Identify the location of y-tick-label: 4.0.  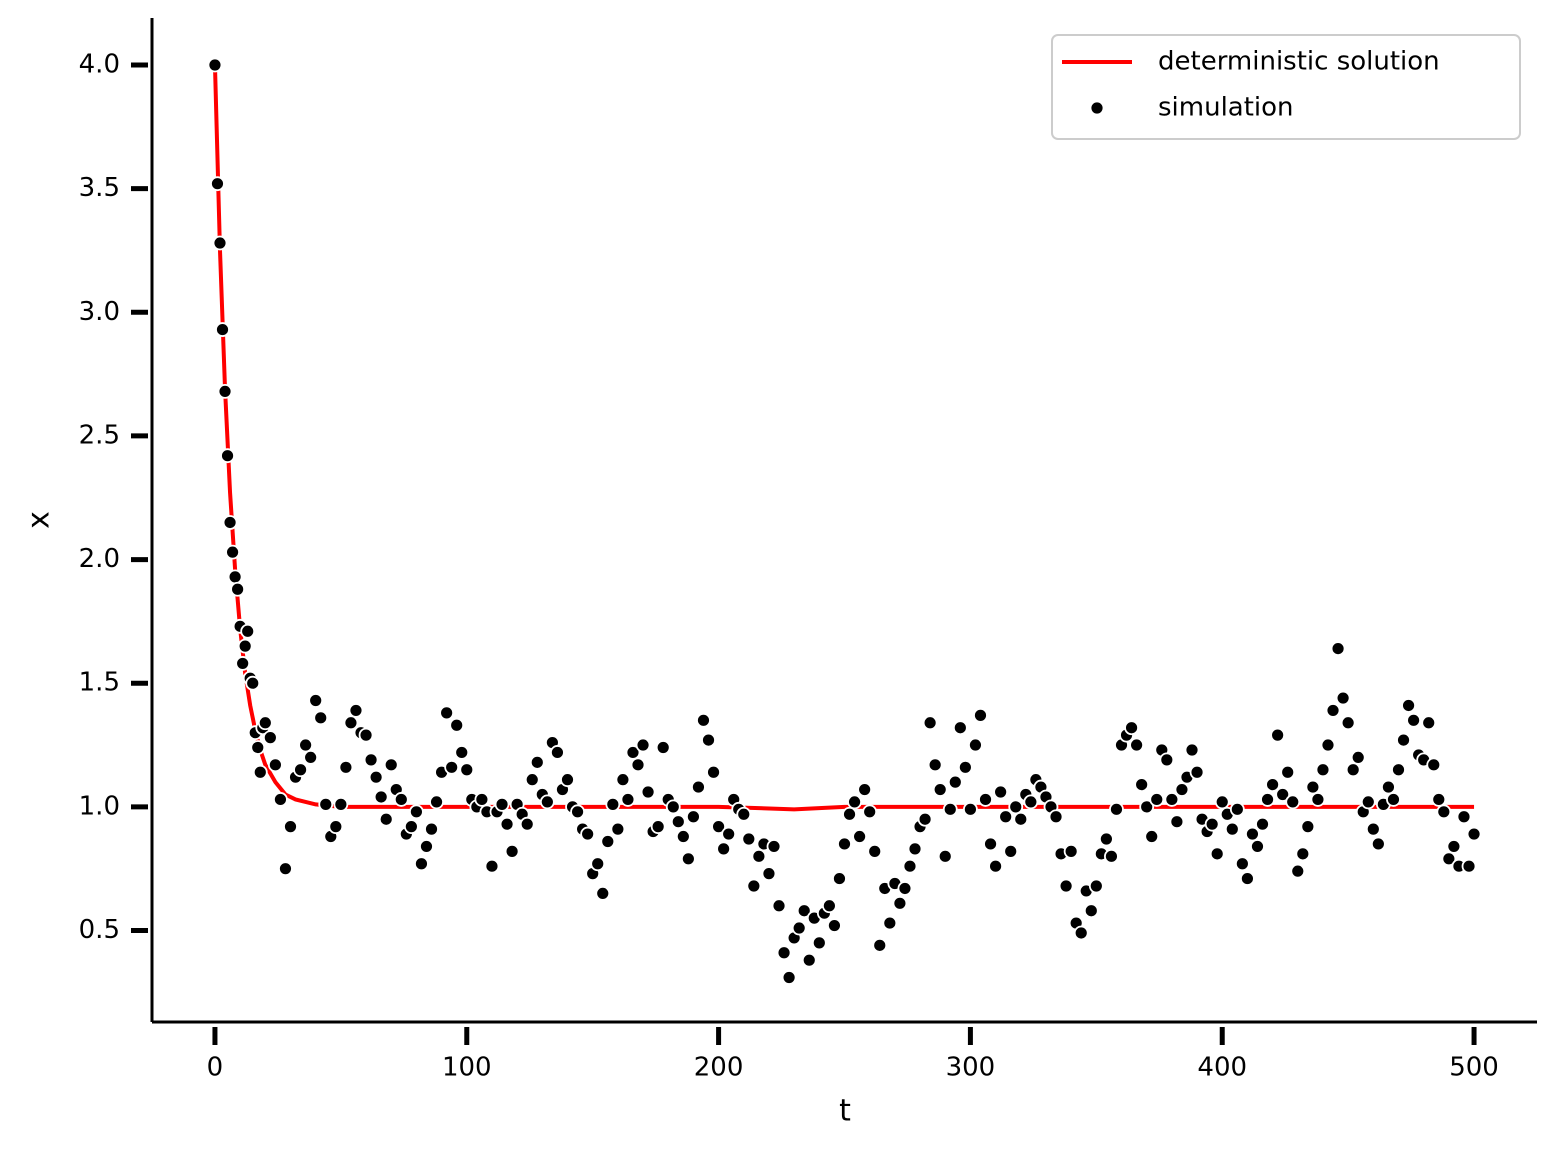
(99, 64).